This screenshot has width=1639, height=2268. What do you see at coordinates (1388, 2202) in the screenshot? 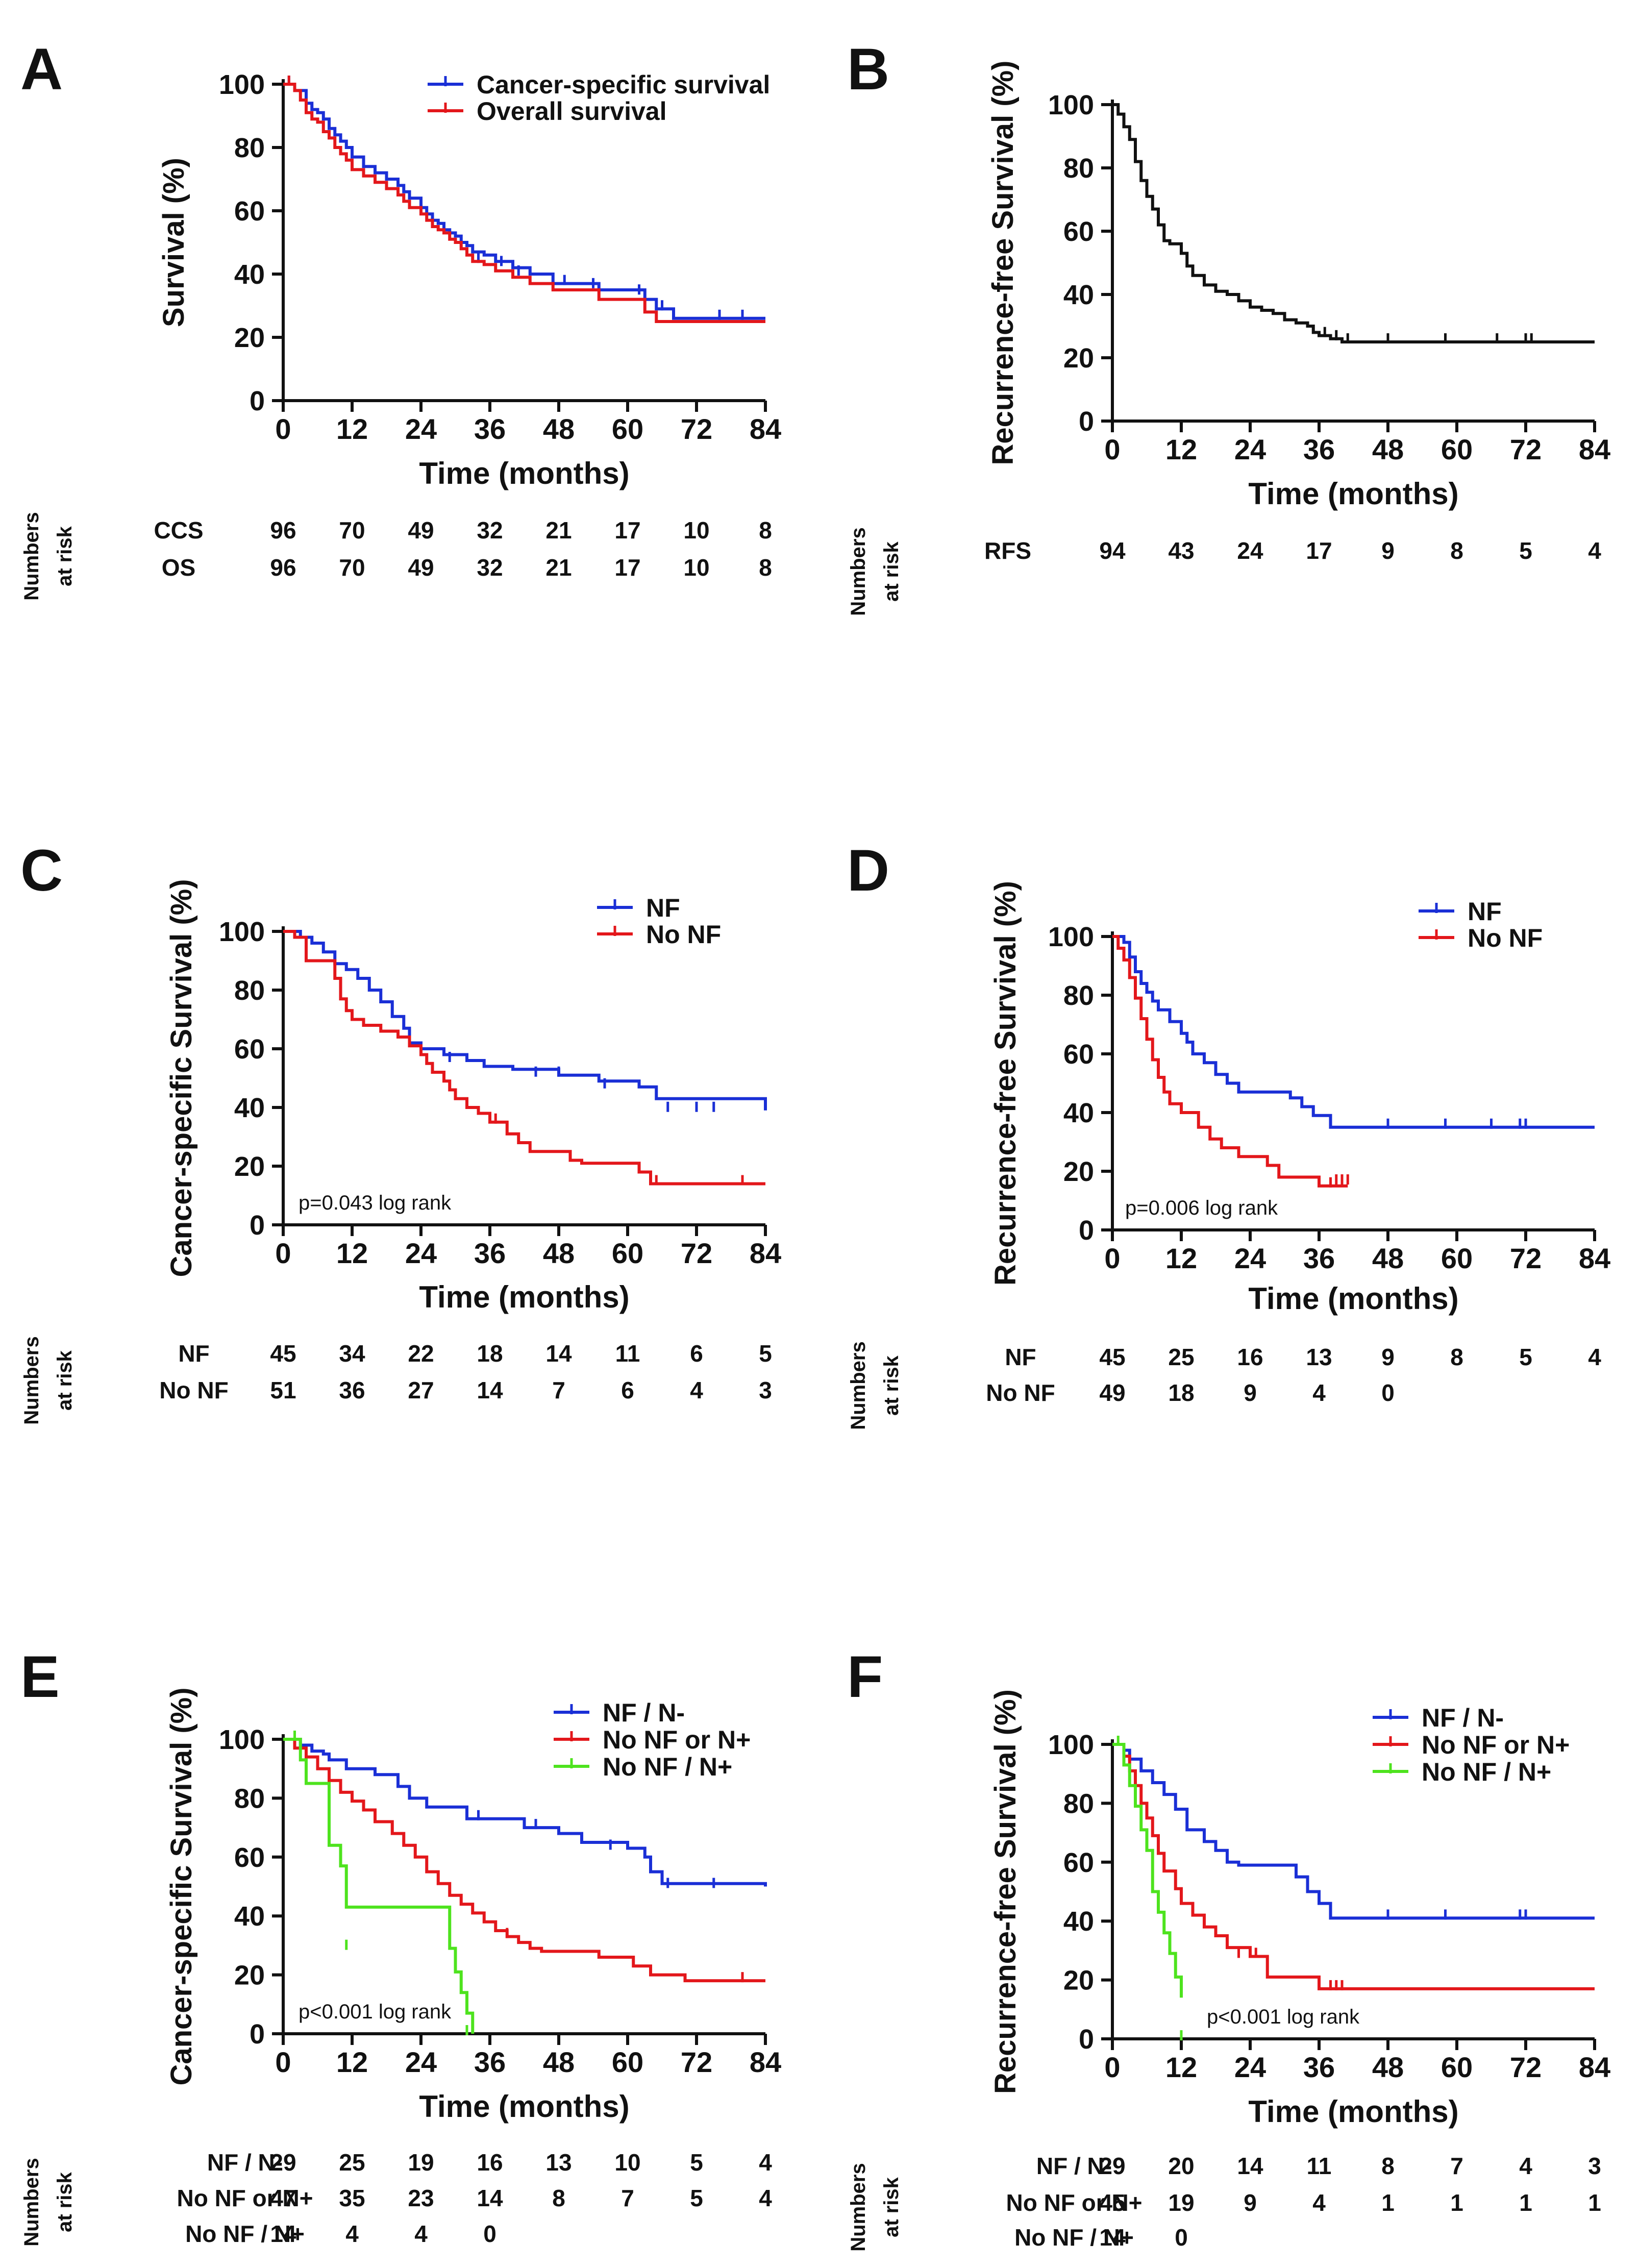
I see `risk-value: 1` at bounding box center [1388, 2202].